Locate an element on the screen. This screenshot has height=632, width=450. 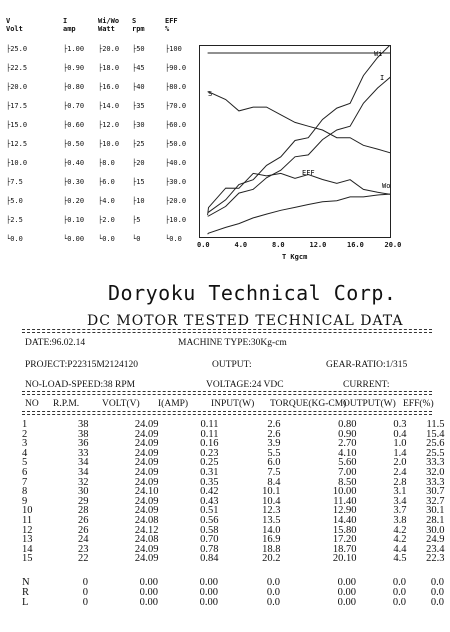
table-row: 12 26 24.12 0.58 14.0 15.80 4.2 30.0 is located at coordinates (233, 530).